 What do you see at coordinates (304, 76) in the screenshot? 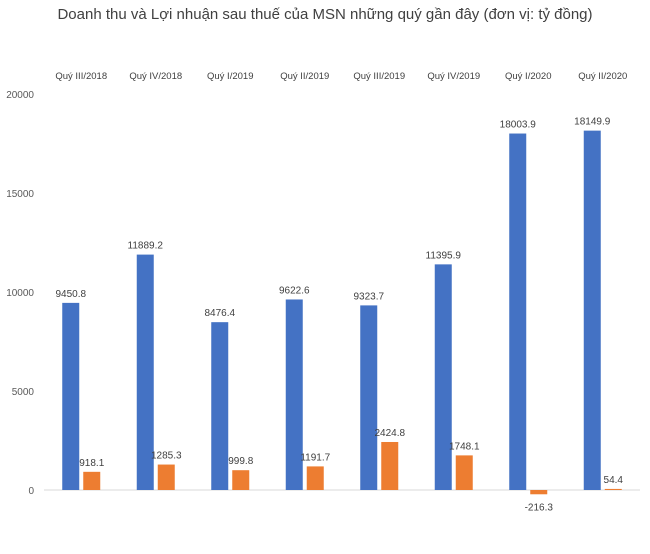
I see `category-label: Quý II/2019` at bounding box center [304, 76].